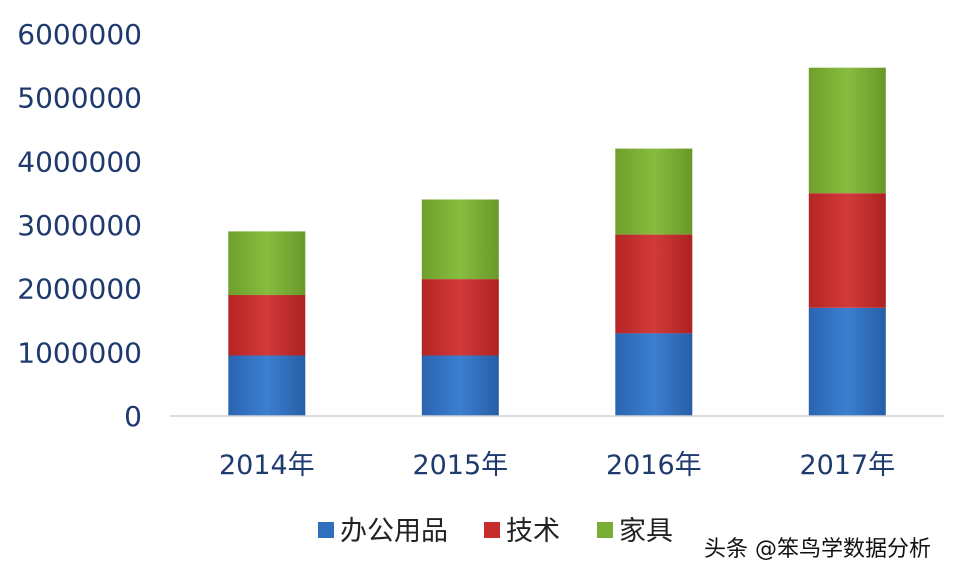  I want to click on legend-label: 办公用品, so click(394, 531).